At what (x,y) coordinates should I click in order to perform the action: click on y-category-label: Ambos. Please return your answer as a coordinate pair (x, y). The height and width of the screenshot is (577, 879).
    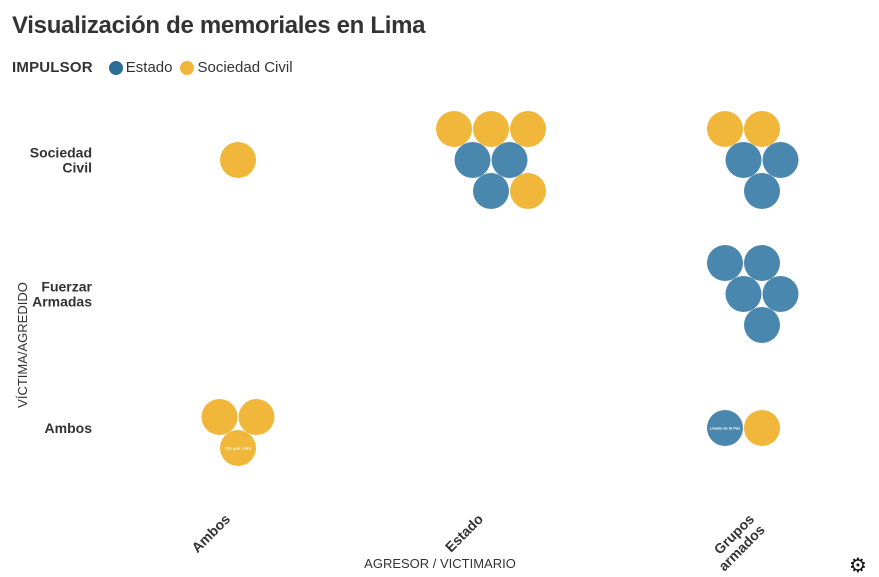
    Looking at the image, I should click on (69, 428).